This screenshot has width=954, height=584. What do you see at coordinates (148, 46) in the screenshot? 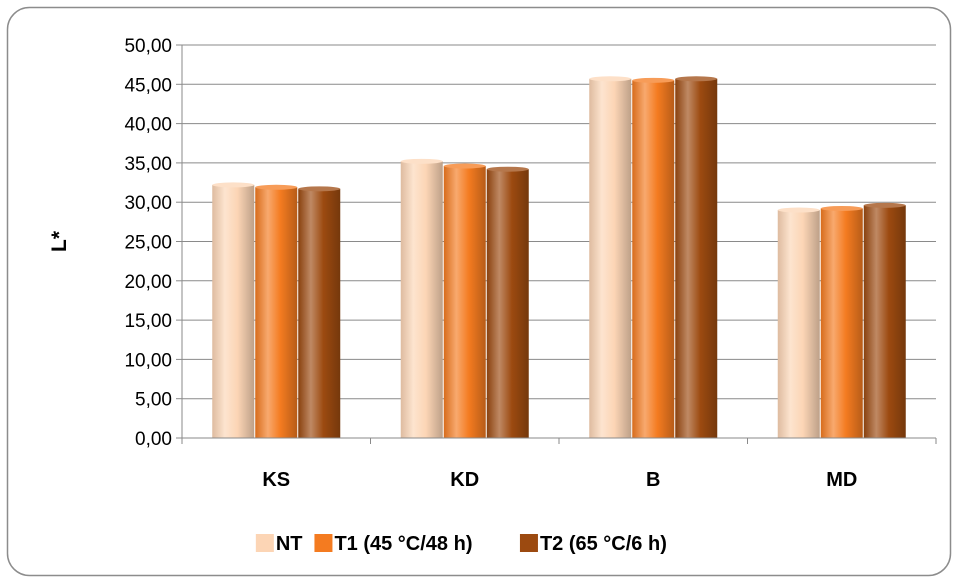
I see `y-tick-label: 50,00` at bounding box center [148, 46].